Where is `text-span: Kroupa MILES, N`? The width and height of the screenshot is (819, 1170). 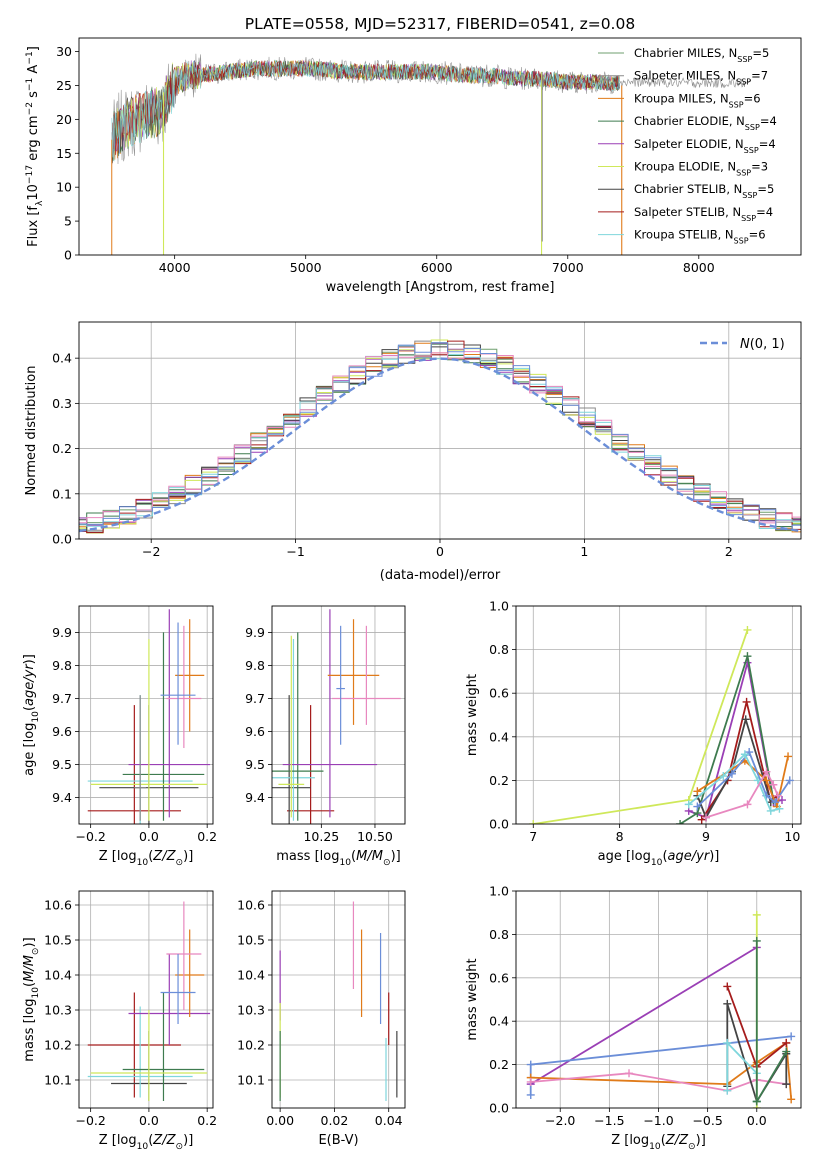 text-span: Kroupa MILES, N is located at coordinates (681, 98).